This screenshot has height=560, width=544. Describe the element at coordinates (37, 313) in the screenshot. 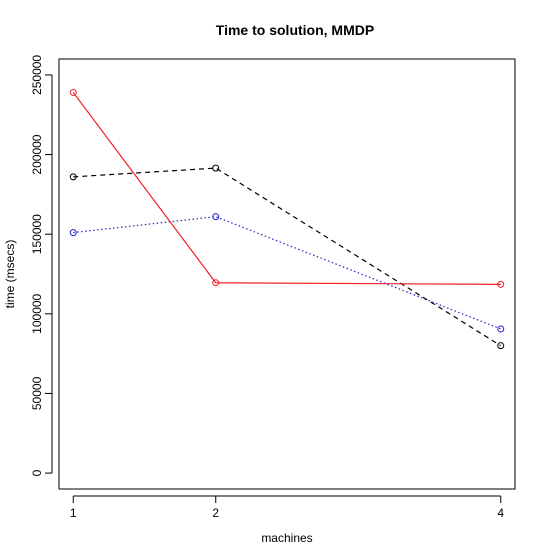

I see `y-tick-label: 100000` at that location.